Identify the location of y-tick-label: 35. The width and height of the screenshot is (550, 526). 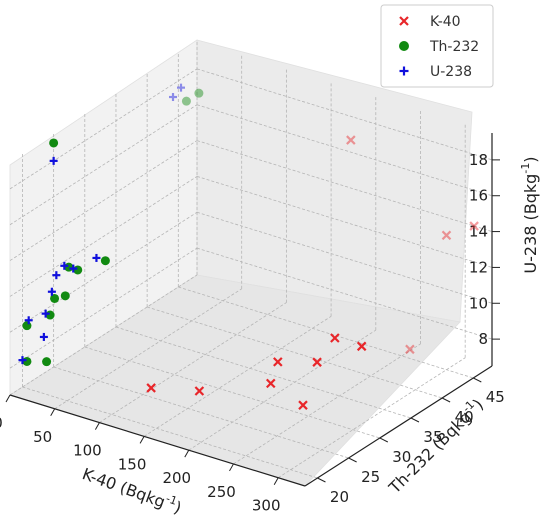
(432, 437).